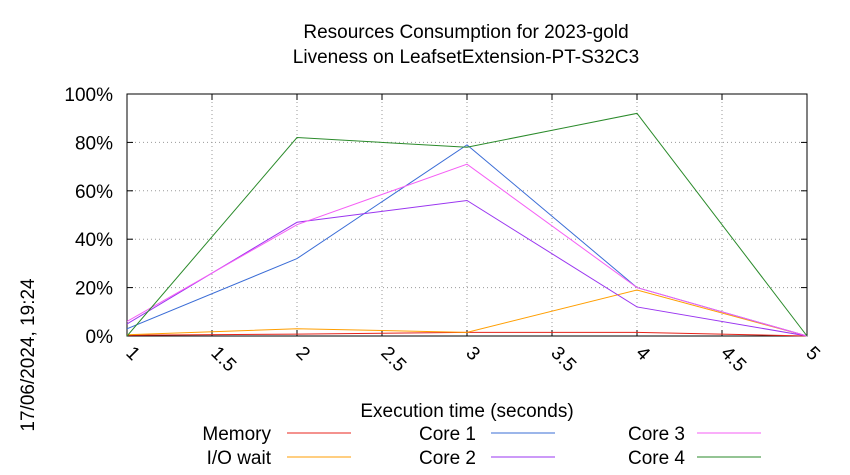  I want to click on x-tick-label: 1, so click(132, 354).